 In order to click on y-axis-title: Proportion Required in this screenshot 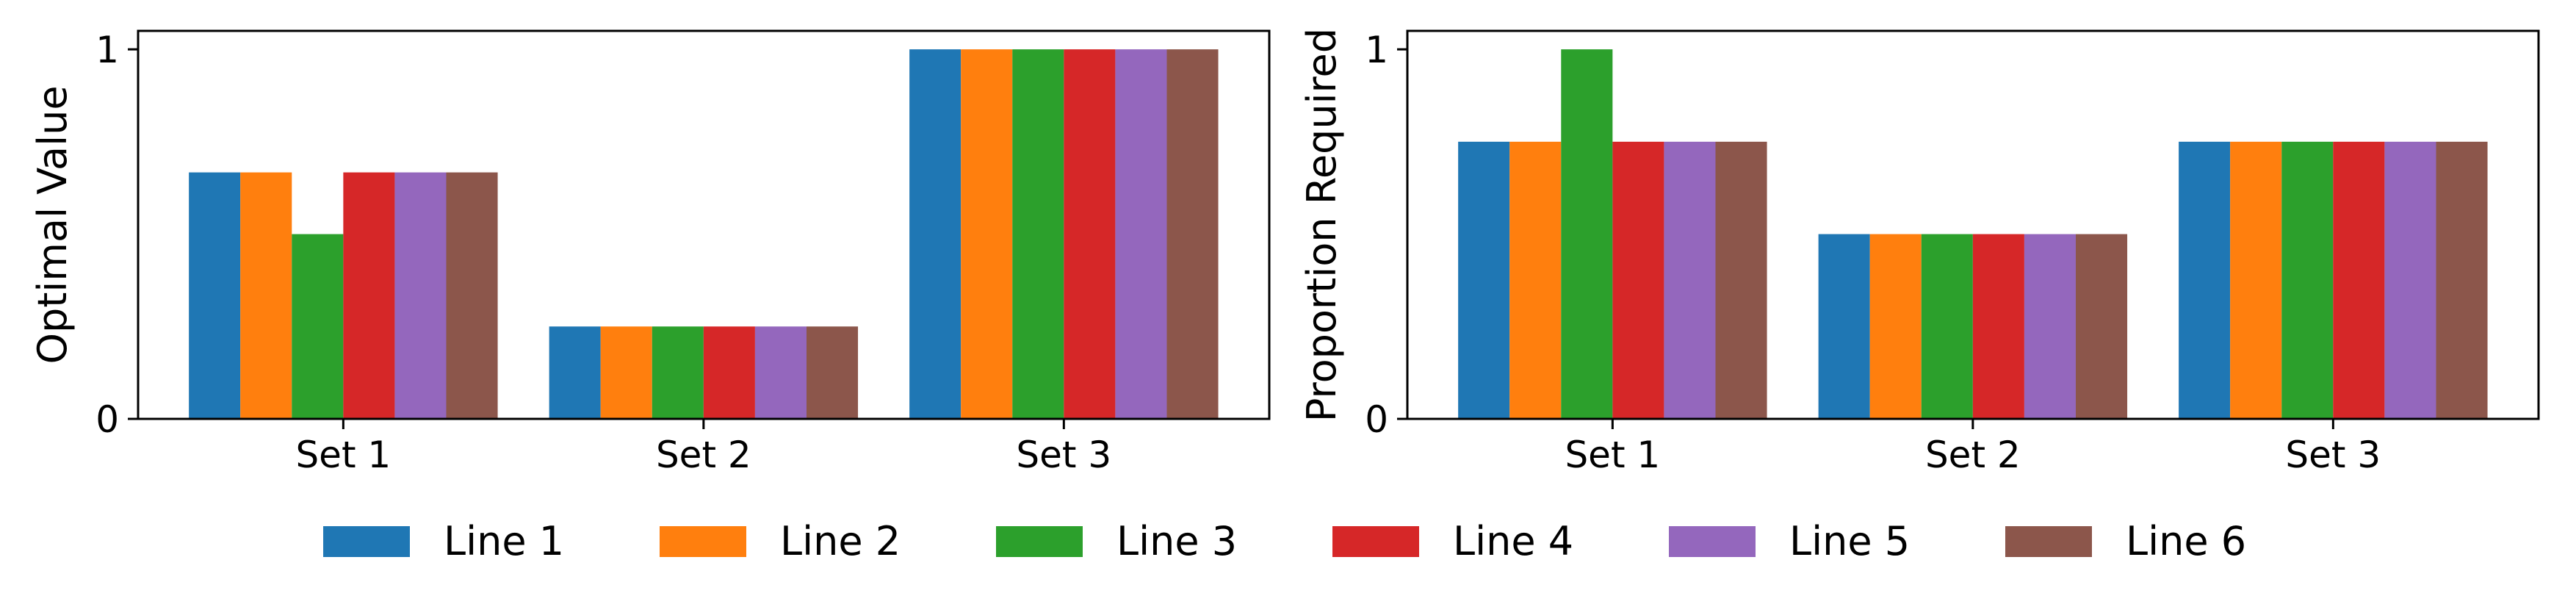, I will do `click(1322, 225)`.